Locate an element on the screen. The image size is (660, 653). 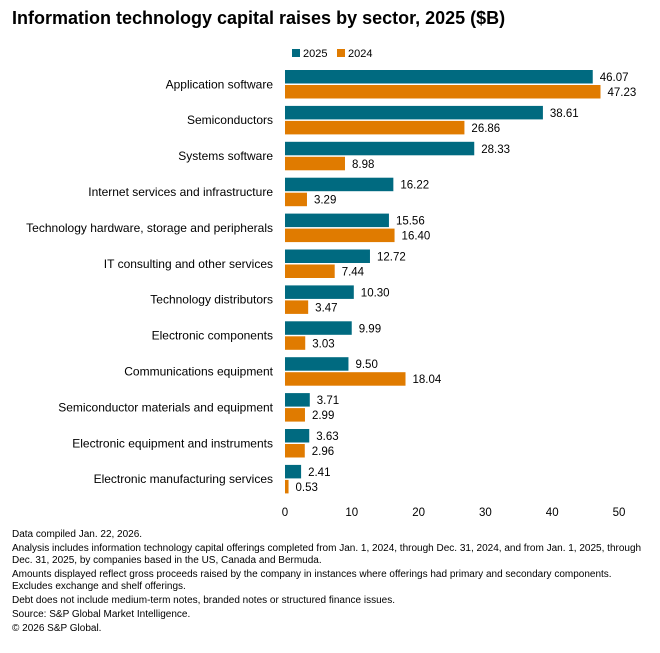
category-label: Electronic equipment and instruments is located at coordinates (172, 443).